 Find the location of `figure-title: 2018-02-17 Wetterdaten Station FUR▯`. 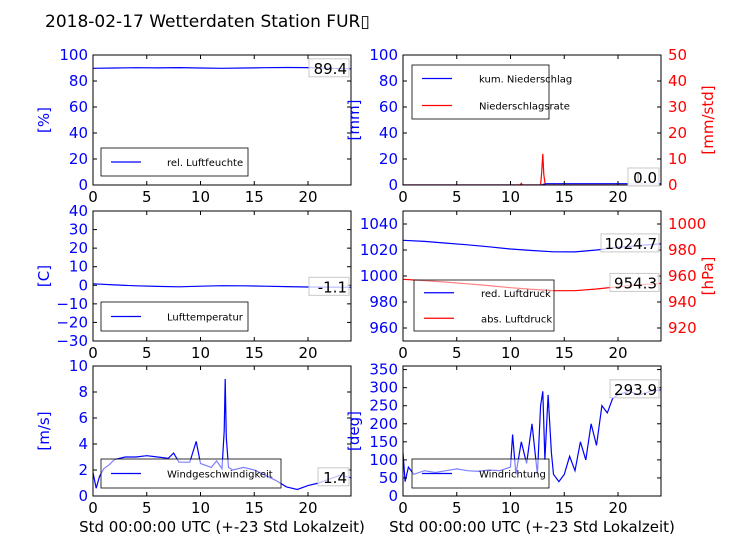

figure-title: 2018-02-17 Wetterdaten Station FUR▯ is located at coordinates (207, 22).